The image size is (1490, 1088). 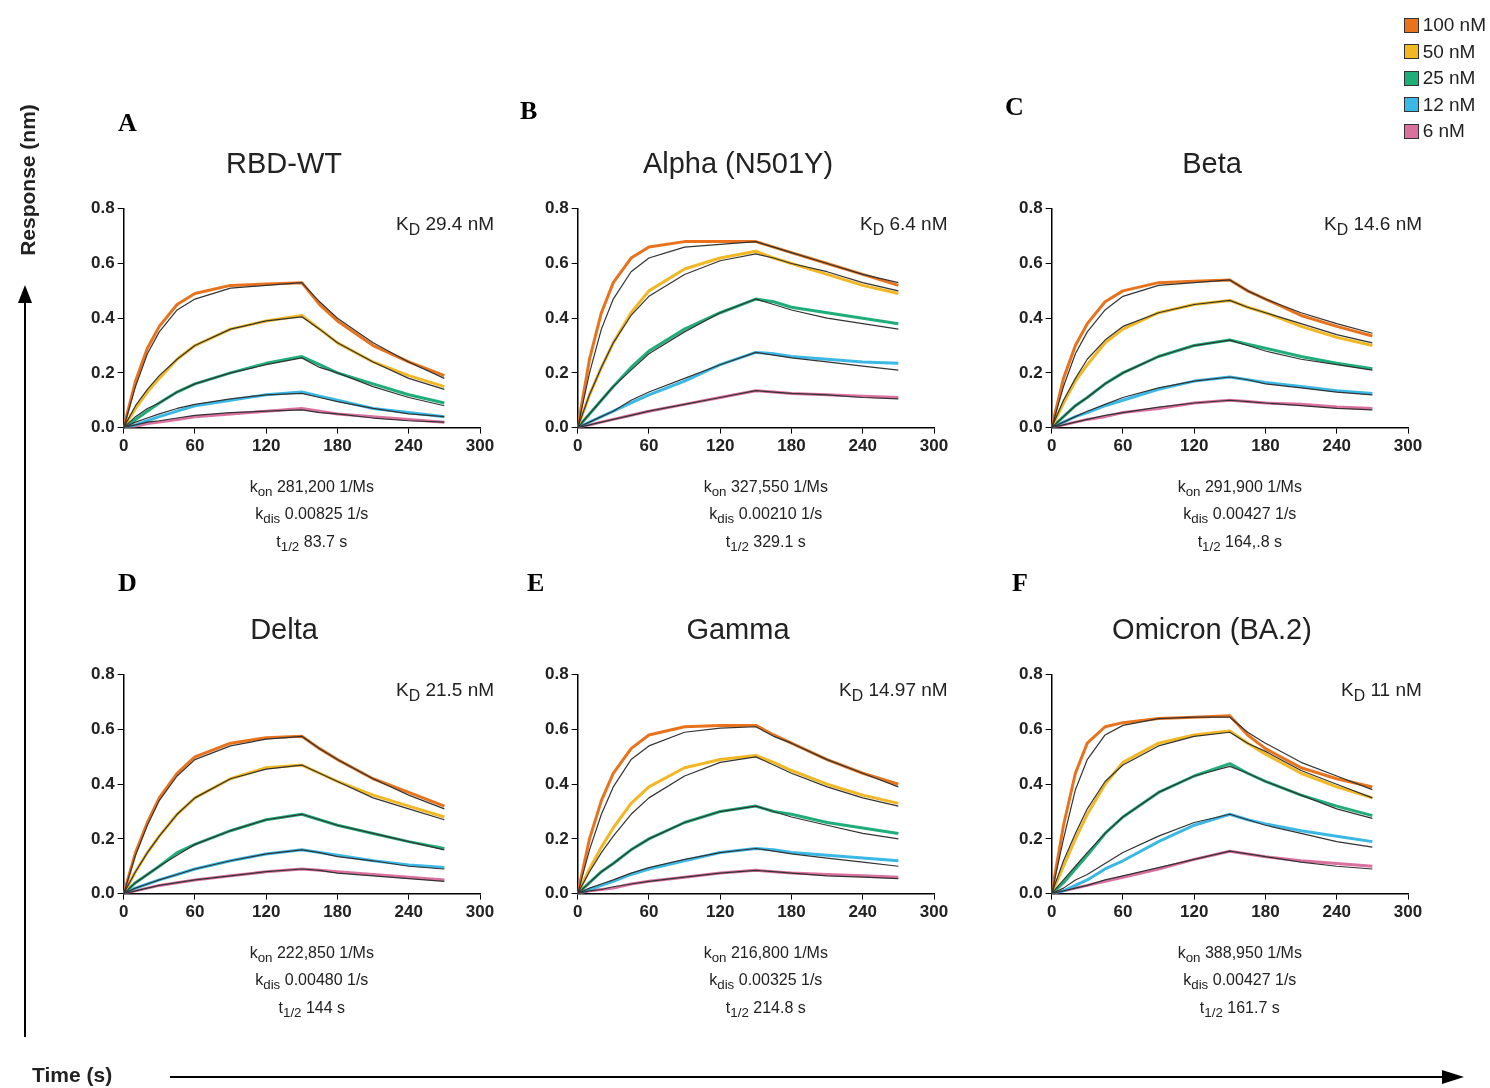 What do you see at coordinates (1381, 691) in the screenshot?
I see `annotation: K$_{D}$ 11 nM` at bounding box center [1381, 691].